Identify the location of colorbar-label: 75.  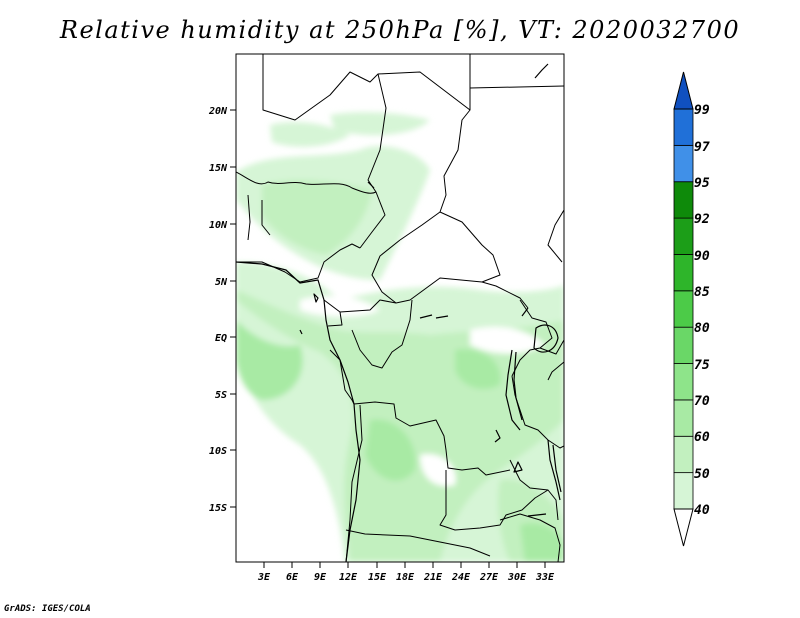
(702, 365).